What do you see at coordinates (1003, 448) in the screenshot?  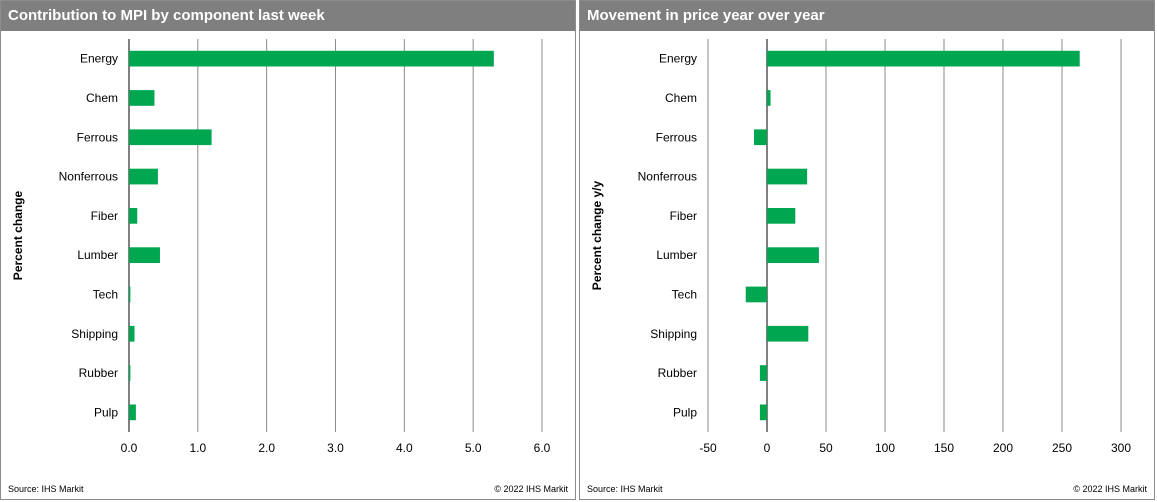 I see `x-tick-label: 200` at bounding box center [1003, 448].